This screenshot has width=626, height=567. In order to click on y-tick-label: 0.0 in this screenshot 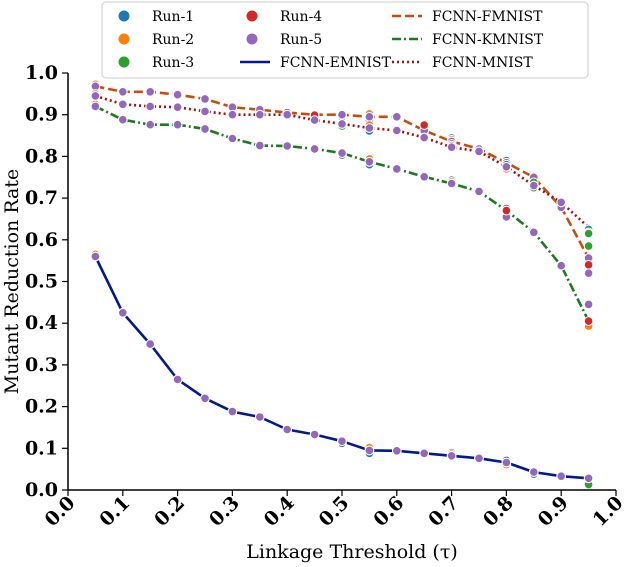, I will do `click(41, 490)`.